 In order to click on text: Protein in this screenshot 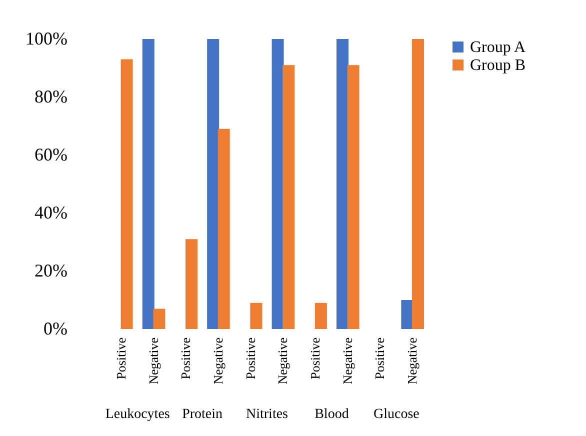, I will do `click(202, 414)`.